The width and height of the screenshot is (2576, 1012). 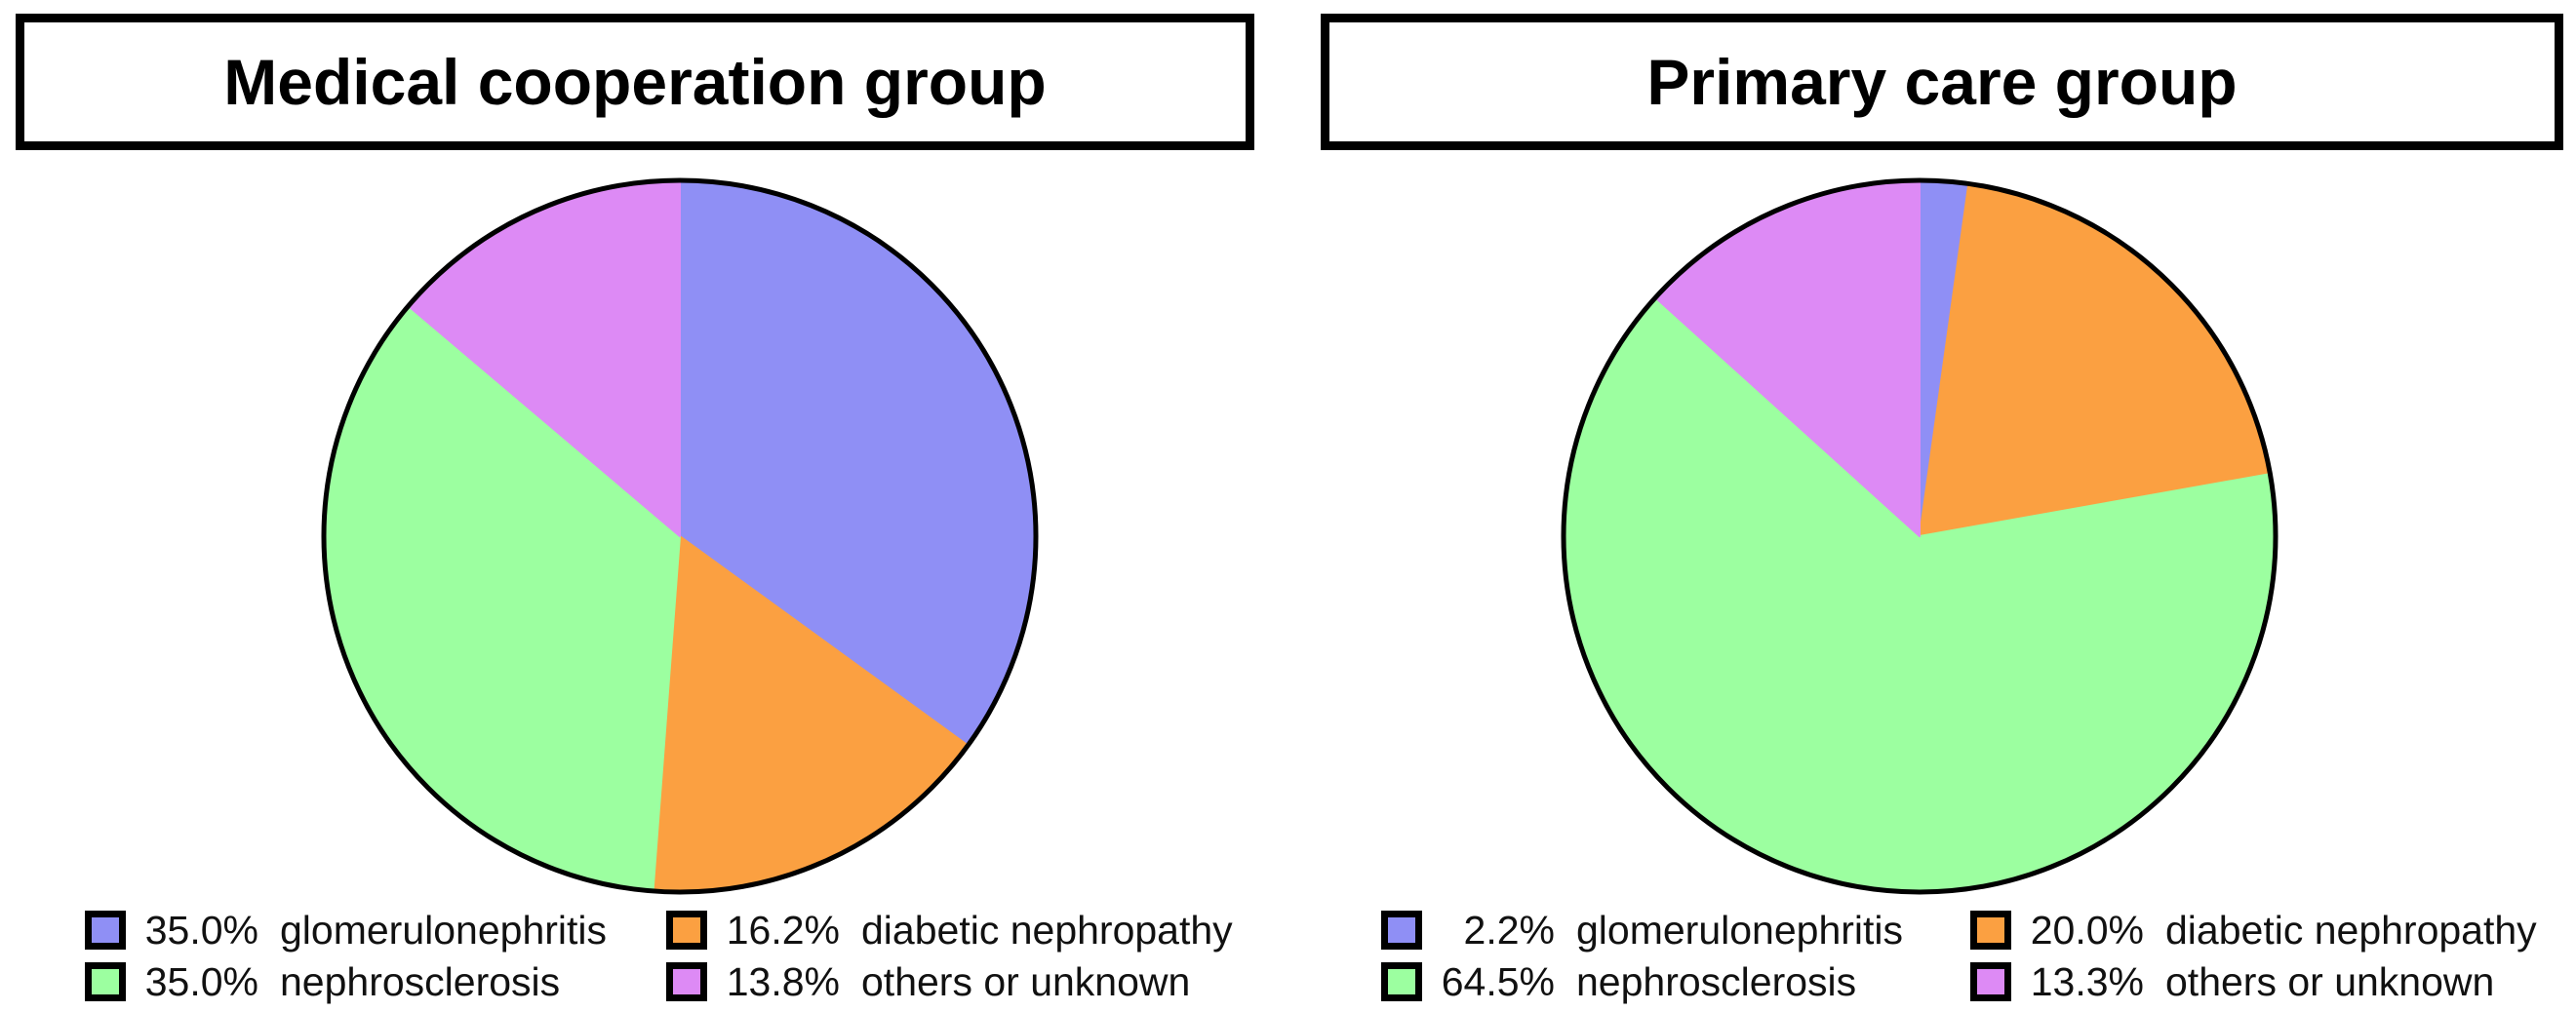 What do you see at coordinates (783, 930) in the screenshot?
I see `legend-pct: 16.2%` at bounding box center [783, 930].